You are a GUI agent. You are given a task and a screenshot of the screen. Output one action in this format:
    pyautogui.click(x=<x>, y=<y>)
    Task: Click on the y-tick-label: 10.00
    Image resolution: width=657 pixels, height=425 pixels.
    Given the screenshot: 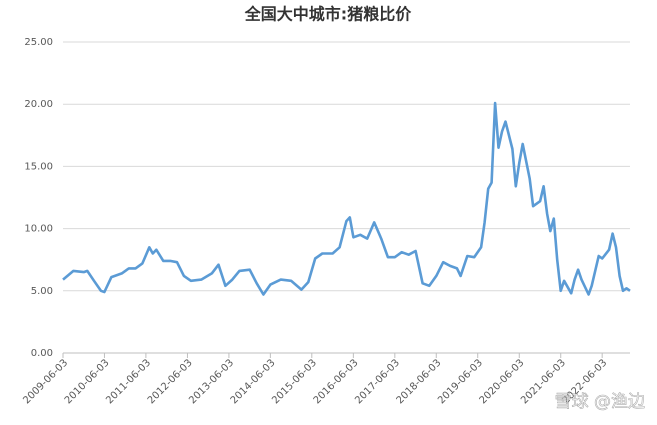 What is the action you would take?
    pyautogui.click(x=38, y=229)
    